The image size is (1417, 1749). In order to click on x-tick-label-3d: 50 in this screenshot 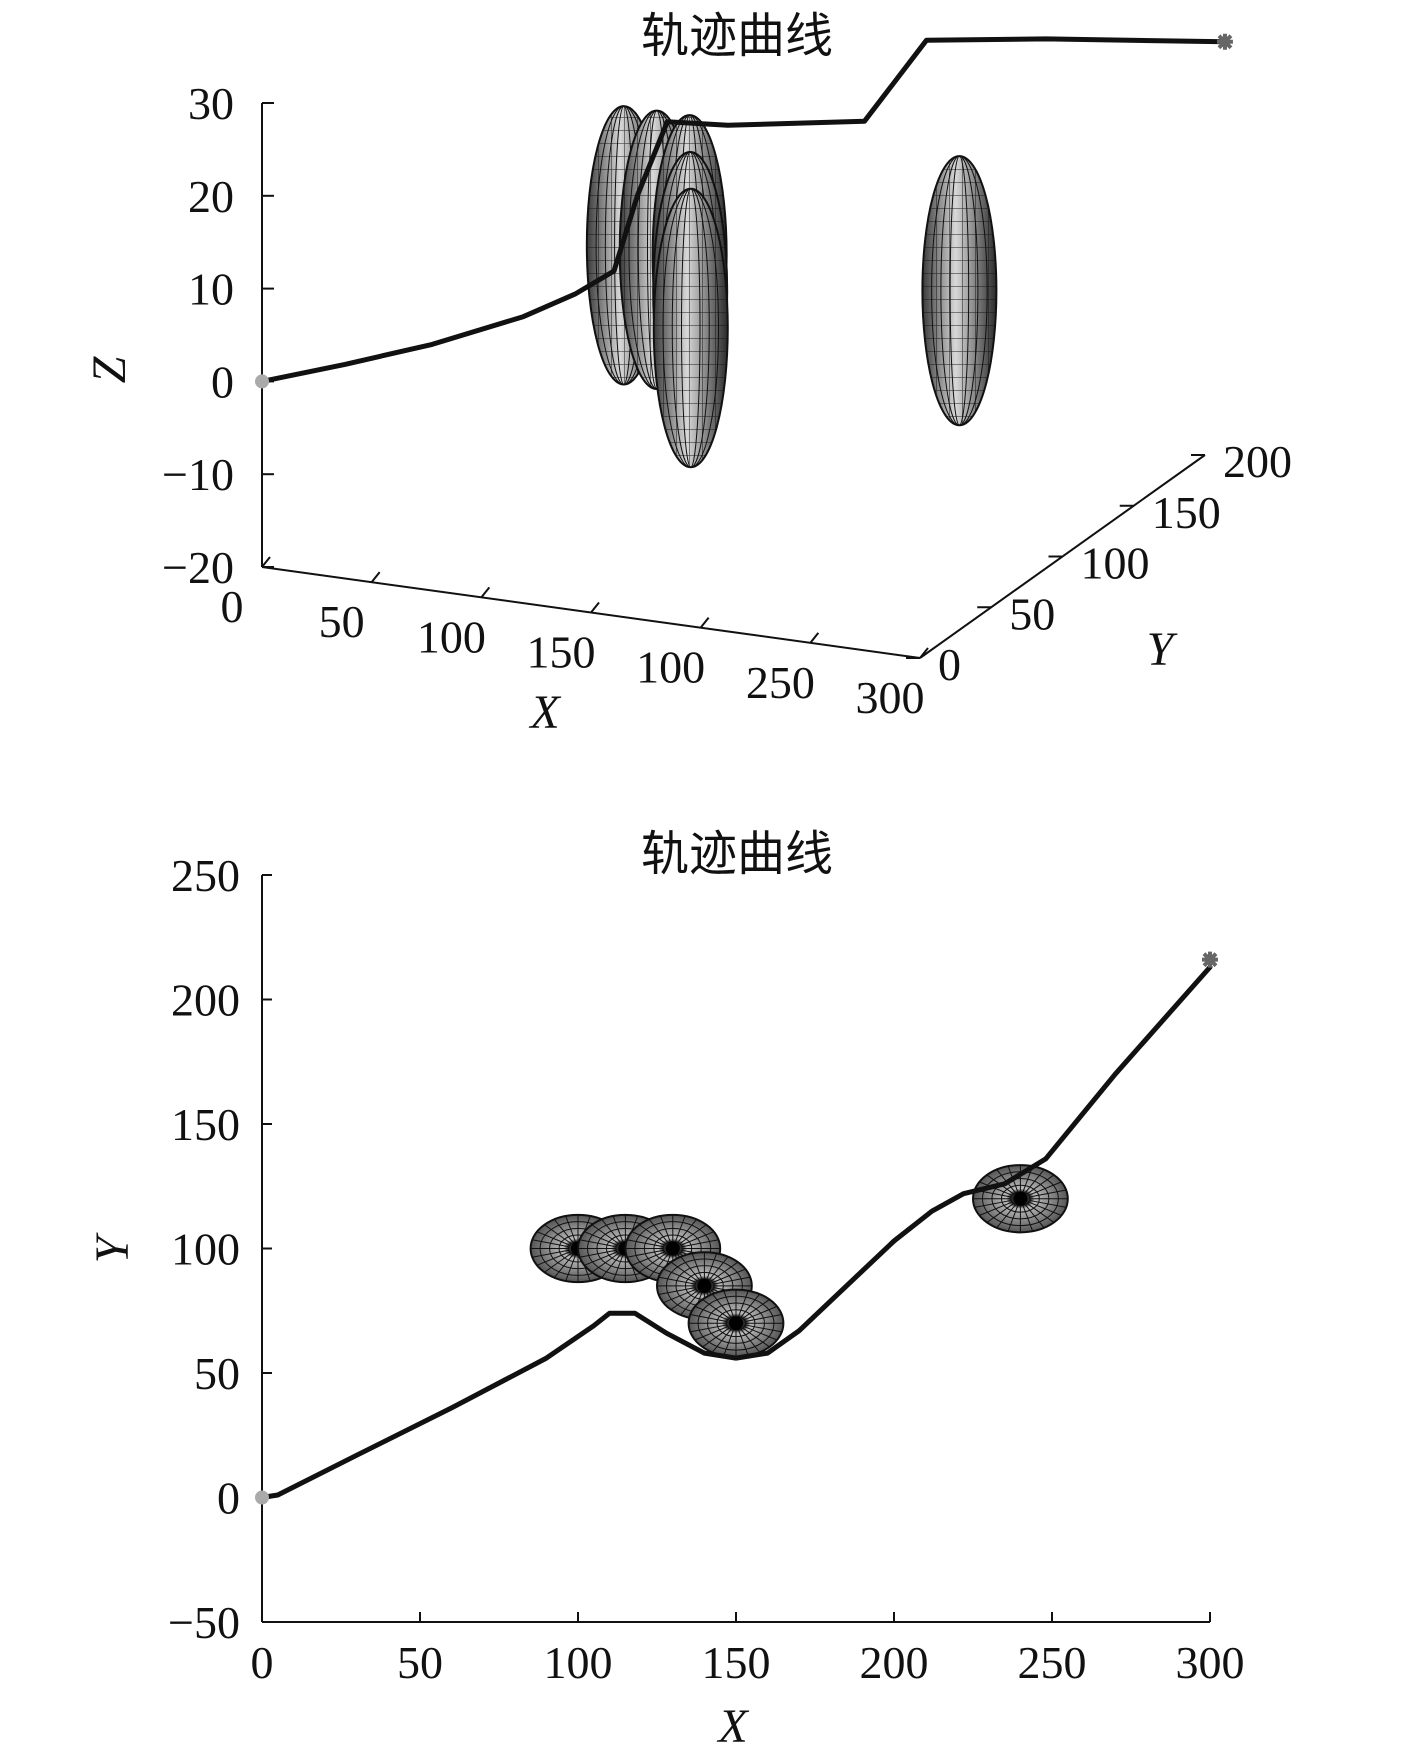, I will do `click(342, 621)`.